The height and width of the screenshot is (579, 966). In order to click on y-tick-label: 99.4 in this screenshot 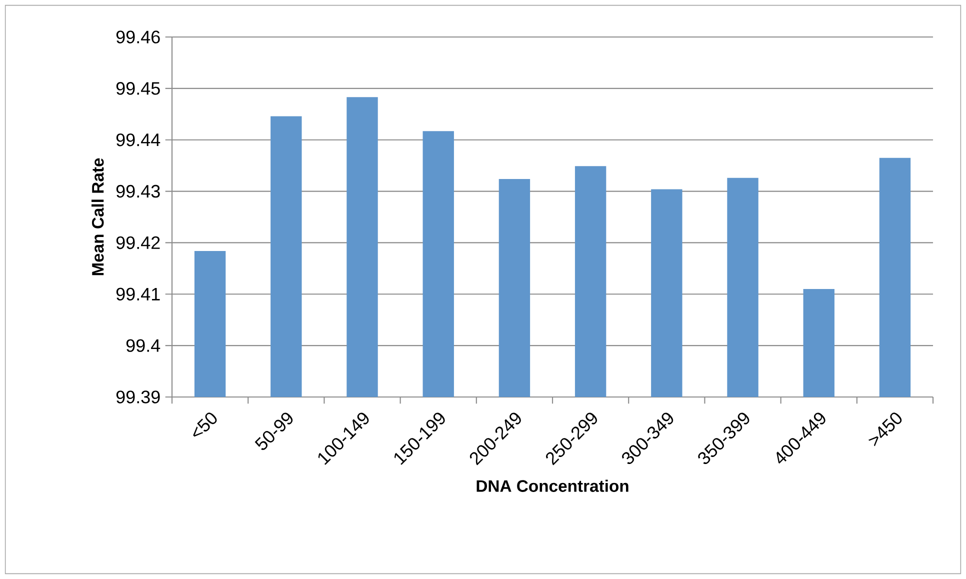, I will do `click(143, 345)`.